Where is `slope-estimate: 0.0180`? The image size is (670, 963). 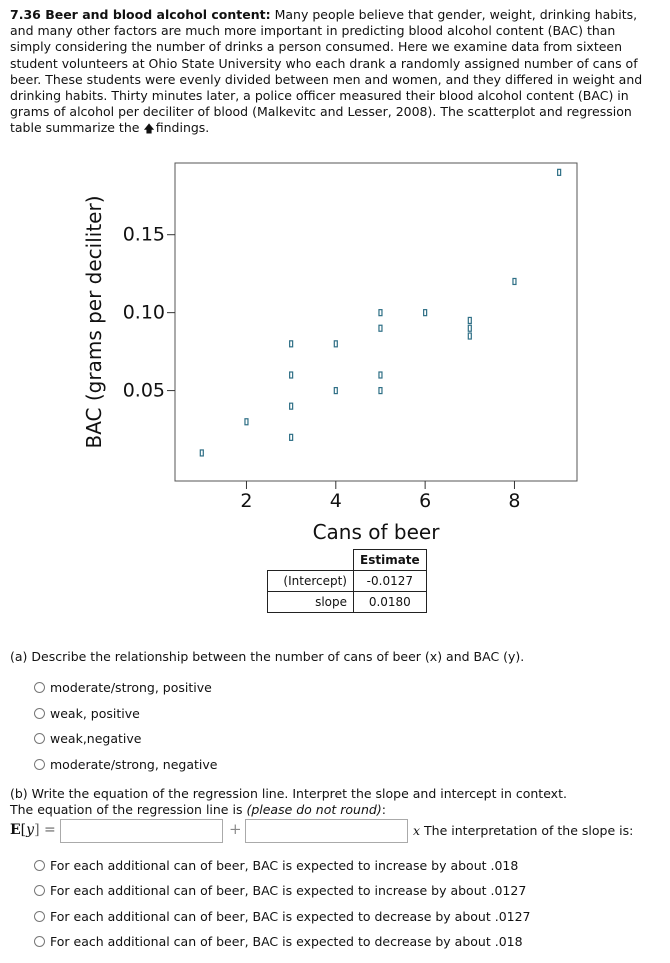
slope-estimate: 0.0180 is located at coordinates (390, 602).